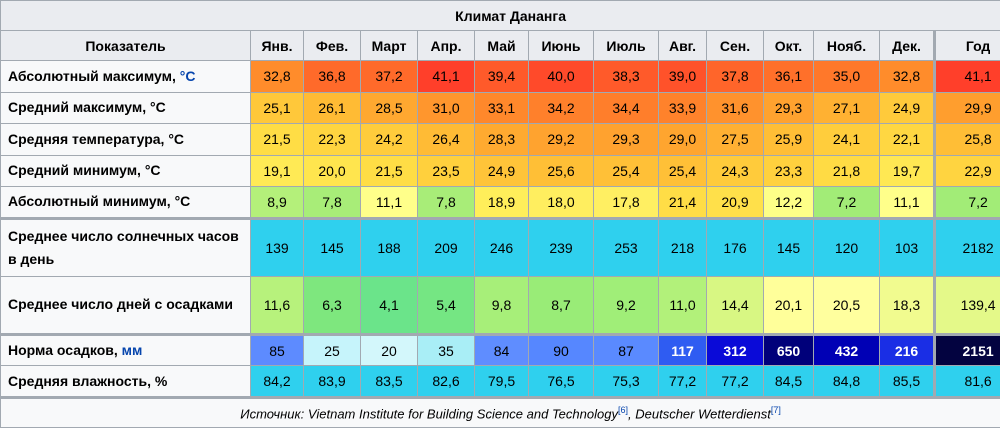 Image resolution: width=1000 pixels, height=428 pixels. What do you see at coordinates (389, 45) in the screenshot?
I see `month-header: Март` at bounding box center [389, 45].